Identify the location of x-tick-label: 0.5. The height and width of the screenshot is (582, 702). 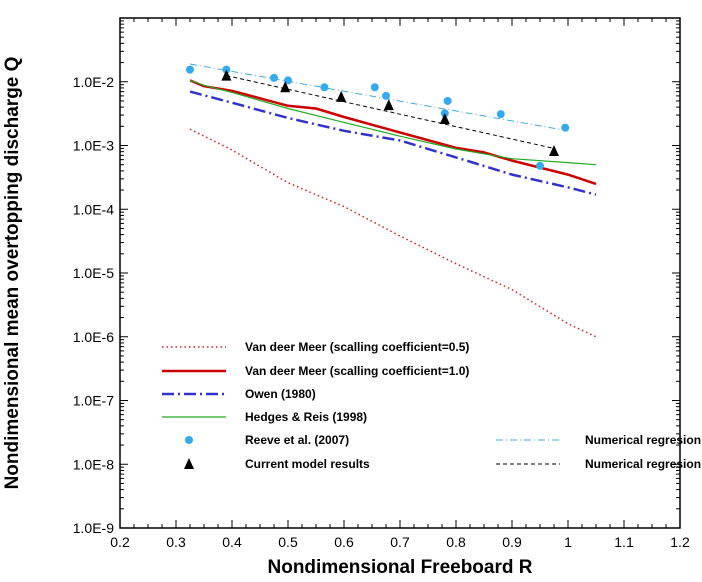
(288, 542).